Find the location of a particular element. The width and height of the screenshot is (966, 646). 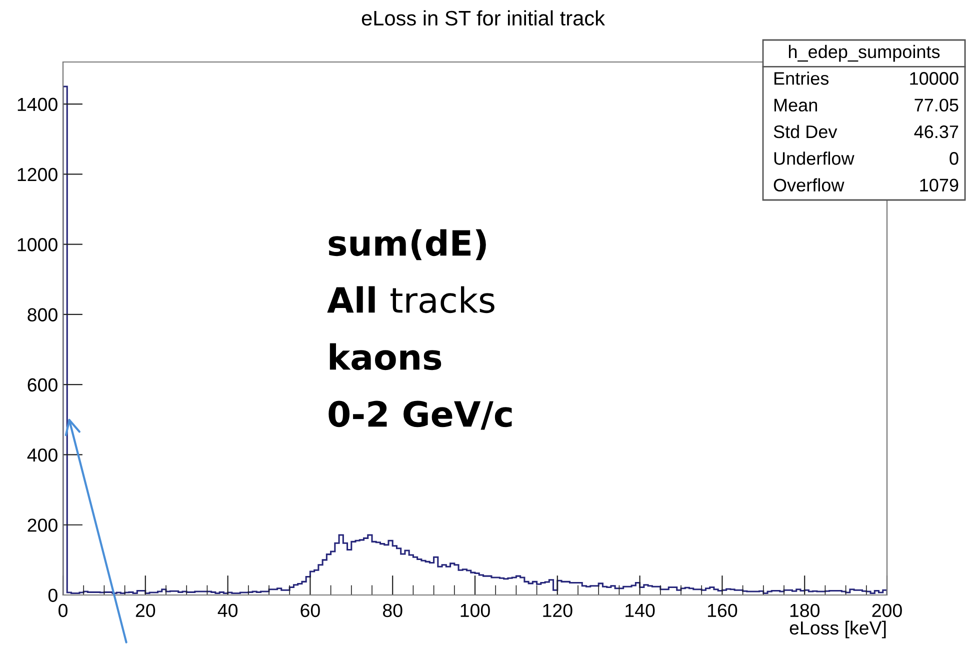

y-tick-label: 0 is located at coordinates (53, 595).